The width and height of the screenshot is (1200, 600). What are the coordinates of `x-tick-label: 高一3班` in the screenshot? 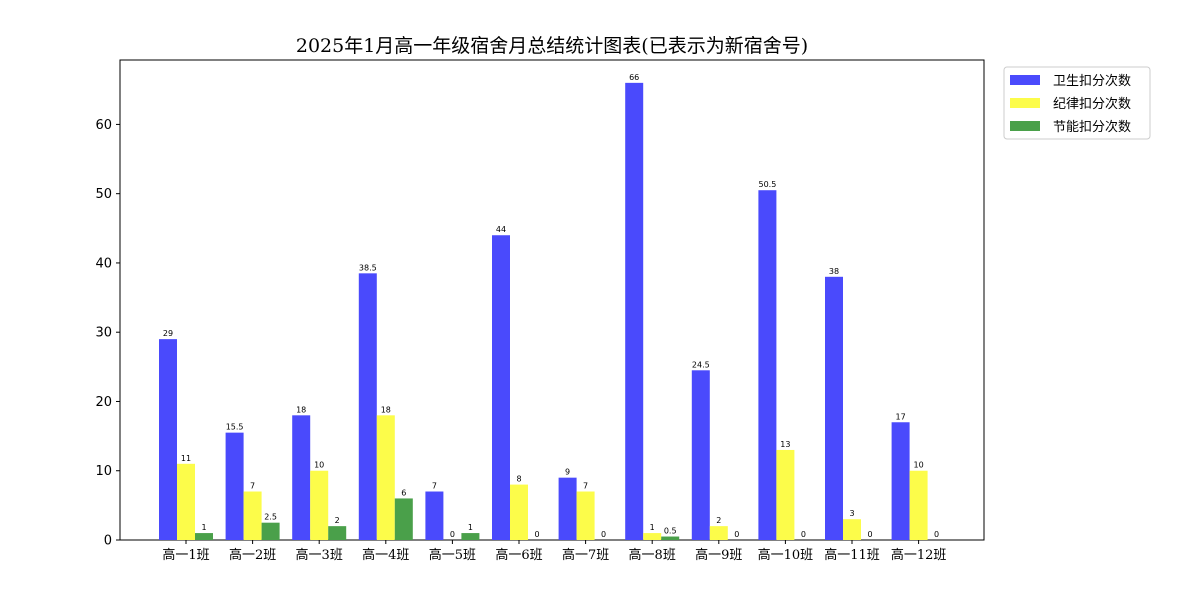 It's located at (319, 555).